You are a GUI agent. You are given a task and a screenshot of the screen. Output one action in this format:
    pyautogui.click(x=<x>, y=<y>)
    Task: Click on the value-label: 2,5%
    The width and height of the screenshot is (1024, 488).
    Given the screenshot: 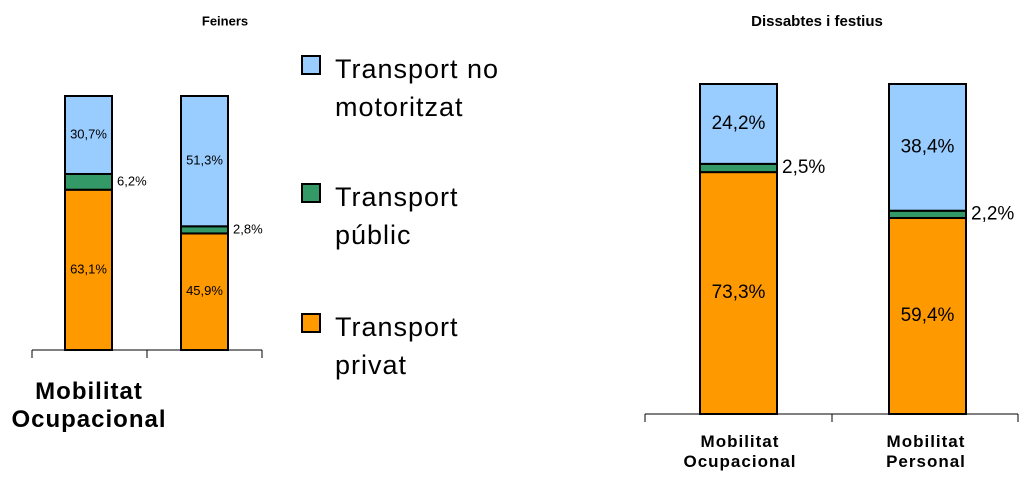 What is the action you would take?
    pyautogui.click(x=803, y=167)
    